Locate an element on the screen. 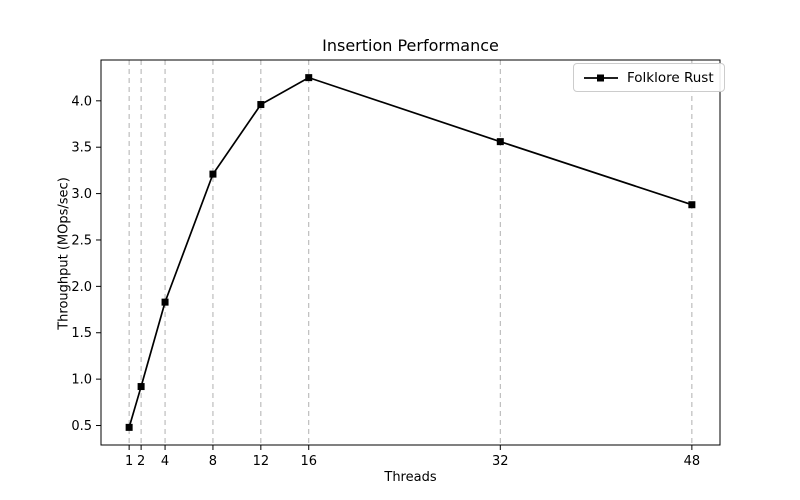 The height and width of the screenshot is (500, 800). y-axis-label: Throughput (MOps/sec) is located at coordinates (64, 253).